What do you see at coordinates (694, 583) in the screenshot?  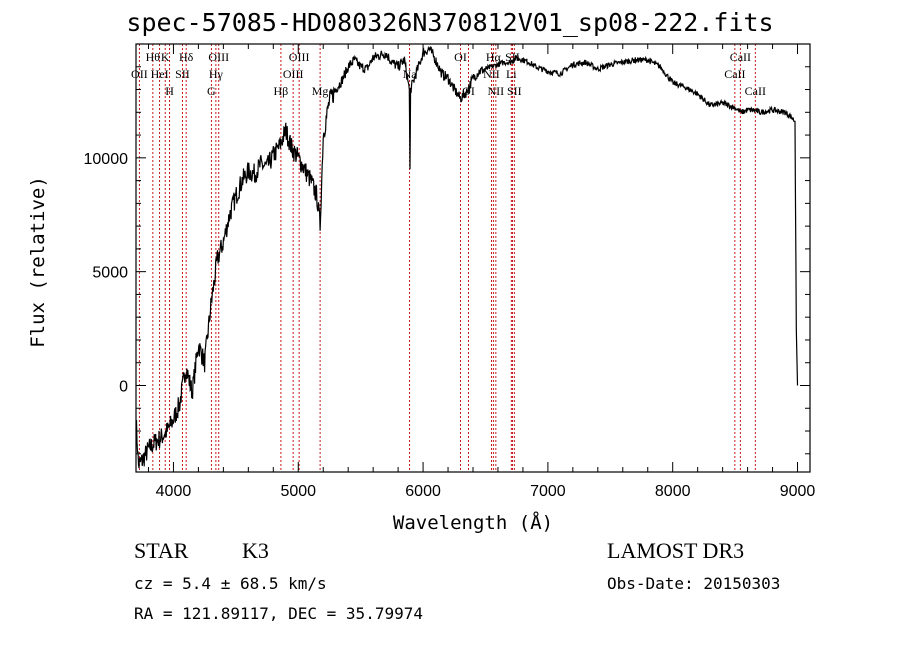 I see `observation-date: Obs-Date: 20150303` at bounding box center [694, 583].